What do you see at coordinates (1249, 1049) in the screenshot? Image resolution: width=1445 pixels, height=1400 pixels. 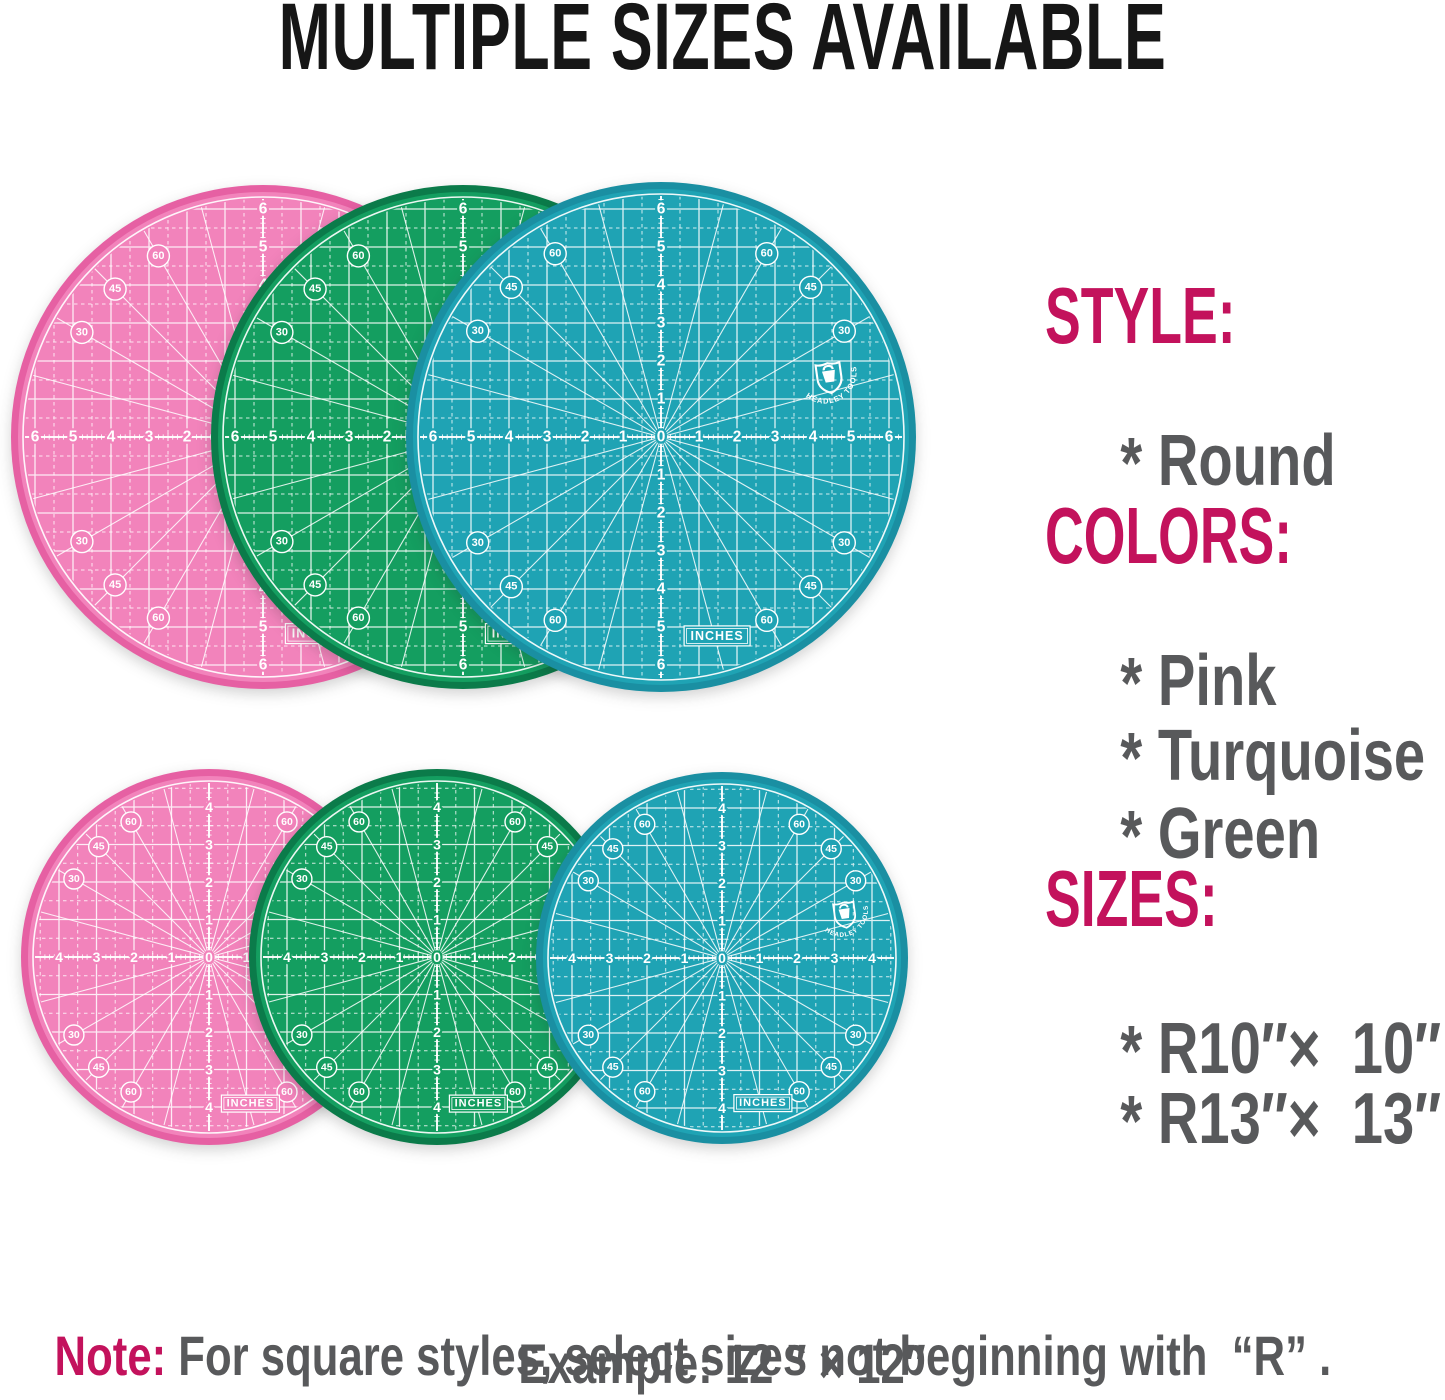 I see `size-item-r10: * R10″× 10″` at bounding box center [1249, 1049].